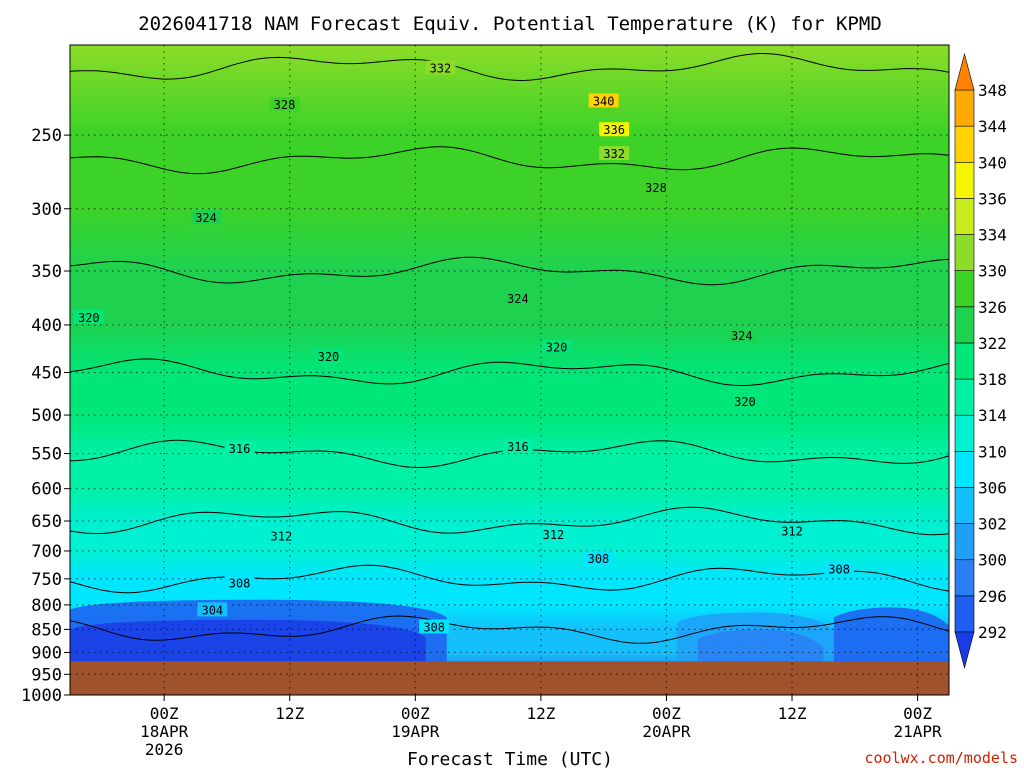 The image size is (1024, 768). Describe the element at coordinates (992, 343) in the screenshot. I see `colorbar-level-label: 322` at that location.